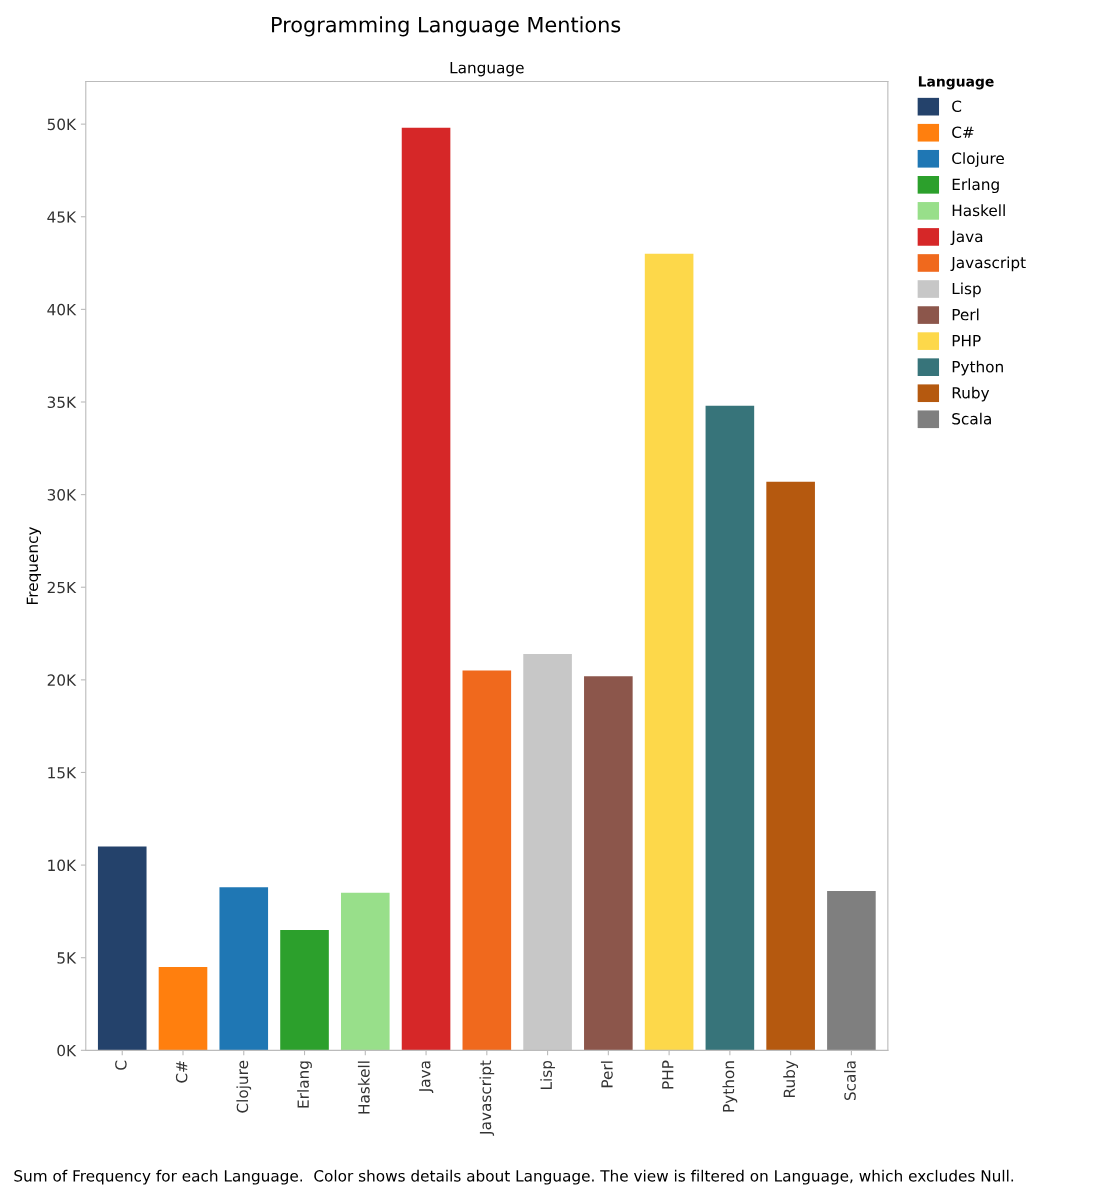 This screenshot has height=1199, width=1114. I want to click on y-tick-label: 35K, so click(62, 402).